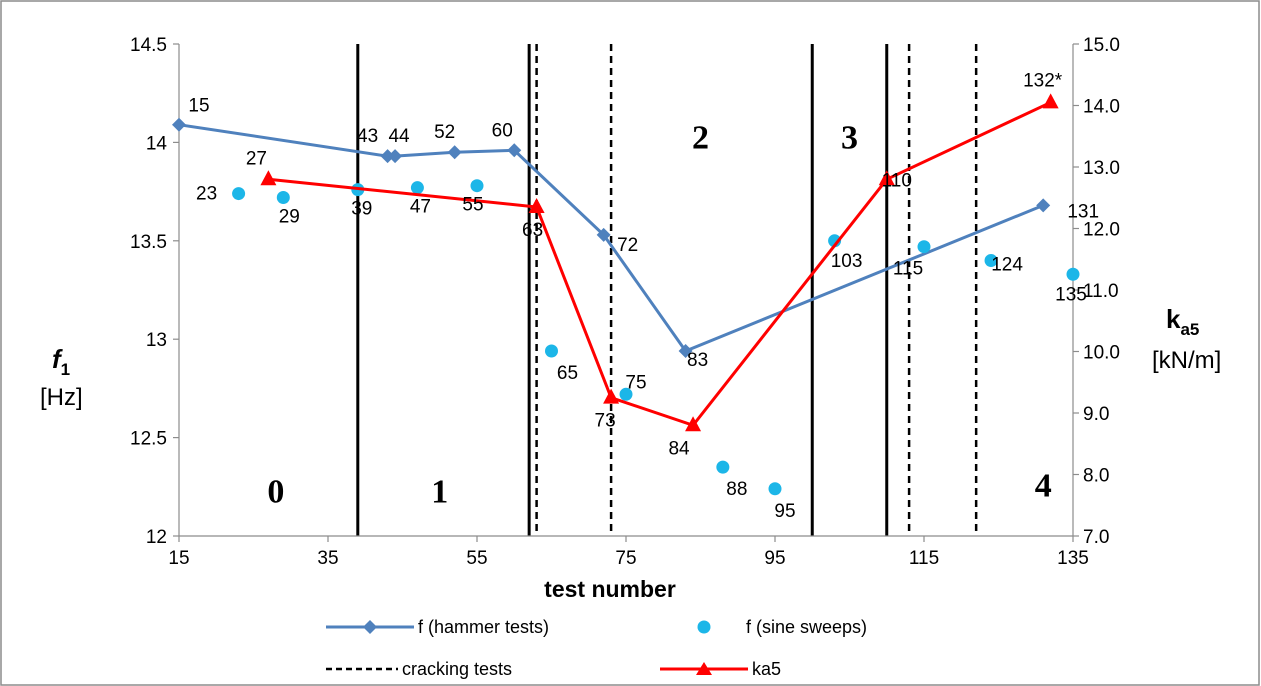 The width and height of the screenshot is (1261, 686). I want to click on hammer-point-label: 72, so click(627, 245).